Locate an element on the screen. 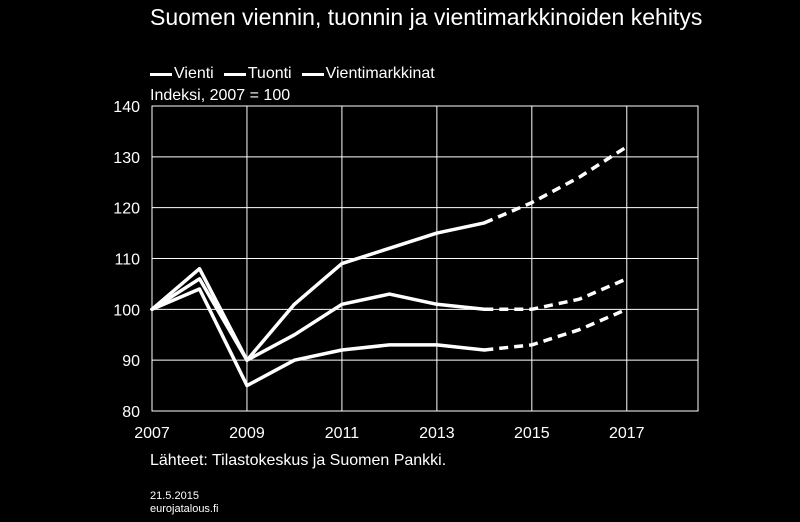  series-line-vientimarkkinat is located at coordinates (318, 291).